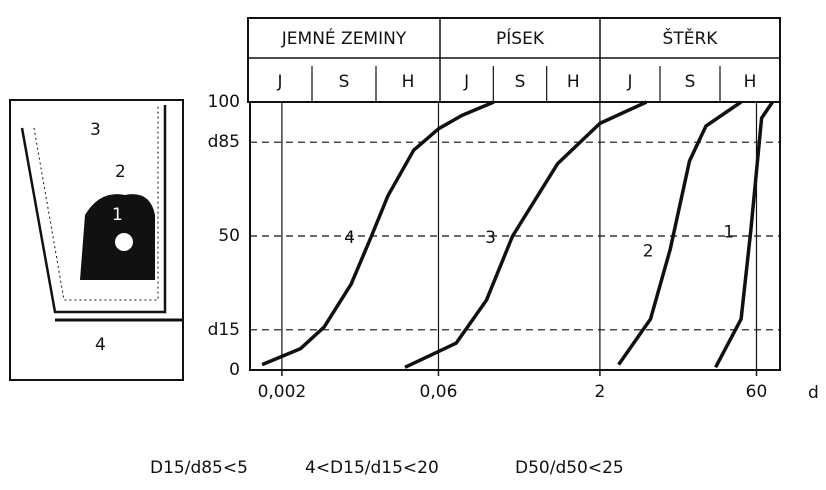 Image resolution: width=826 pixels, height=490 pixels. What do you see at coordinates (100, 345) in the screenshot?
I see `inset-label: 4` at bounding box center [100, 345].